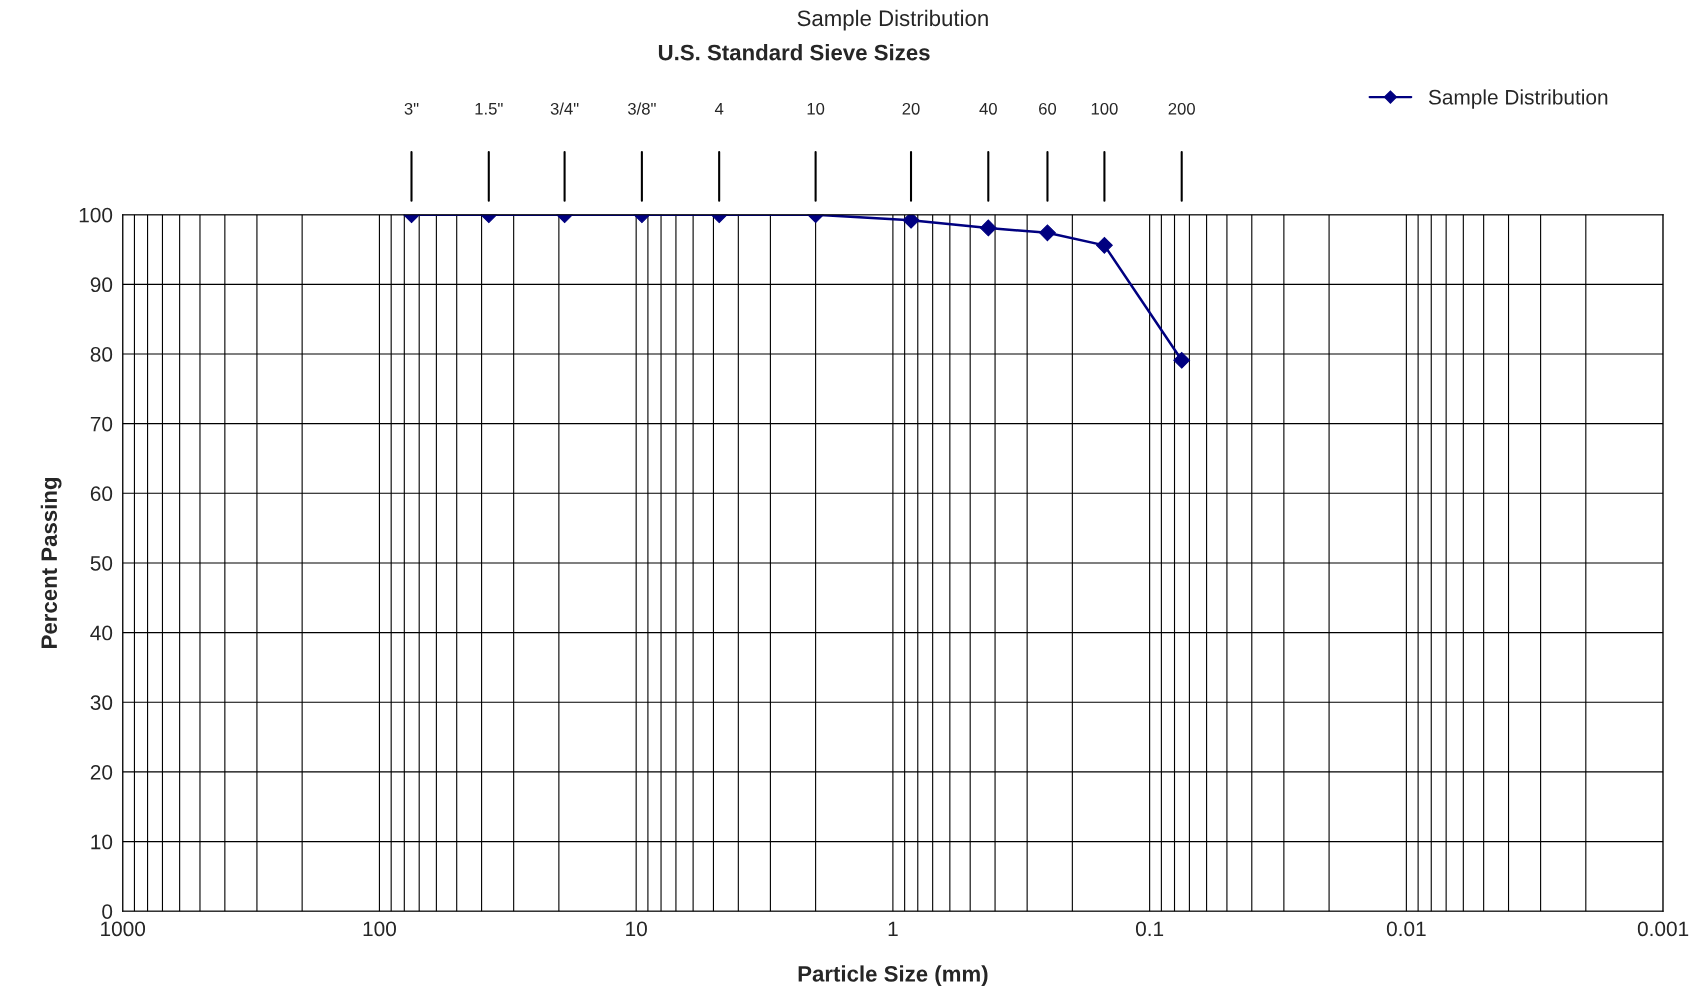 This screenshot has width=1704, height=1008. Describe the element at coordinates (816, 108) in the screenshot. I see `text: 10` at that location.